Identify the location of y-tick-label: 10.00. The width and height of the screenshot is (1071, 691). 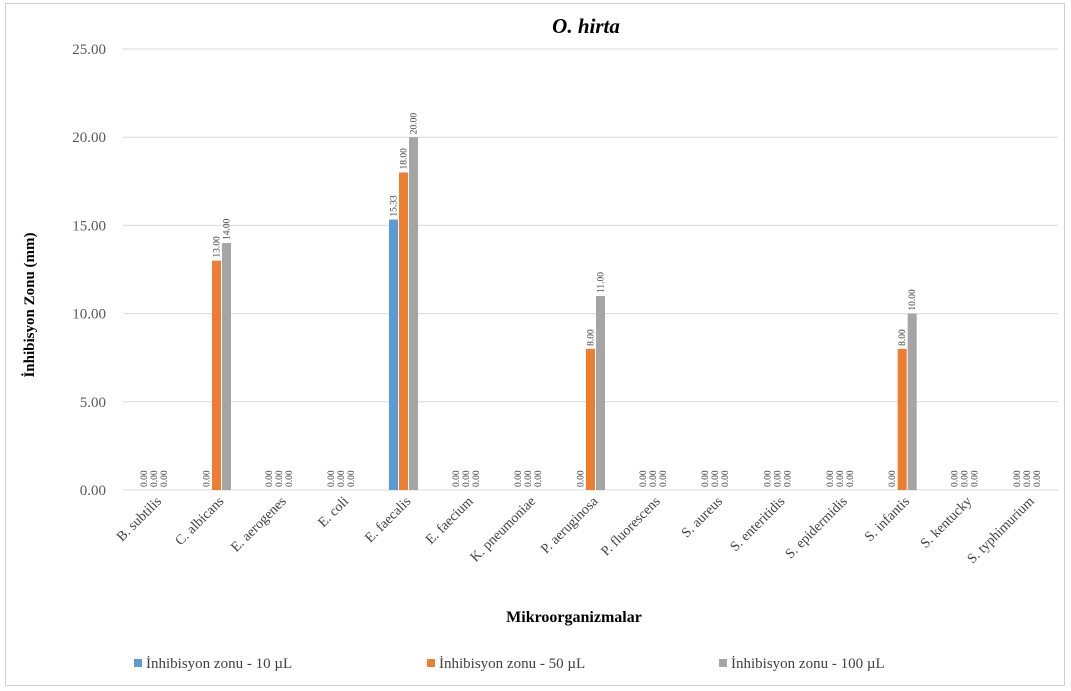
(89, 315).